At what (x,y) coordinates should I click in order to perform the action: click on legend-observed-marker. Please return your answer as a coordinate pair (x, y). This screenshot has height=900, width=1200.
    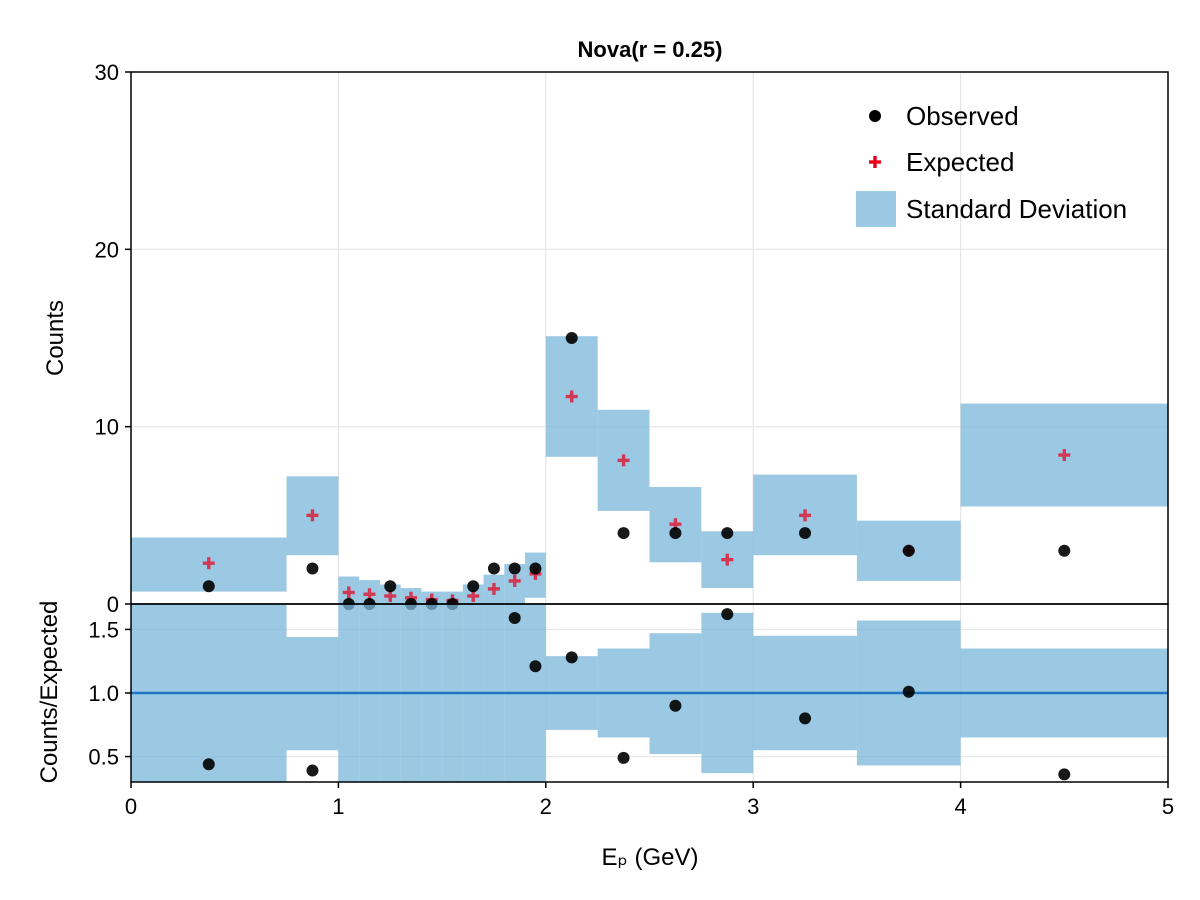
    Looking at the image, I should click on (875, 116).